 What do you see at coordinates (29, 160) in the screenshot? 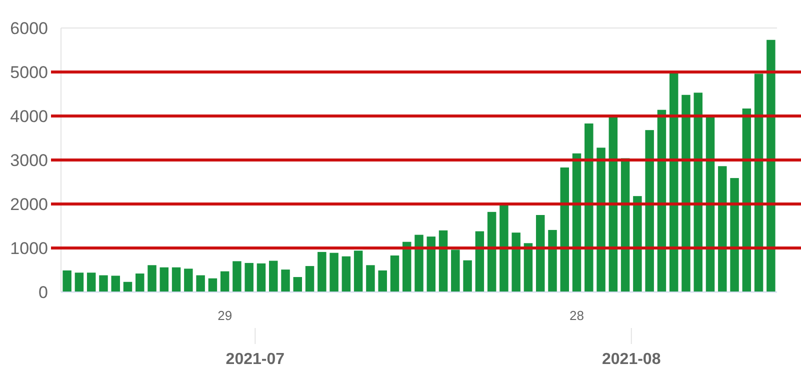
I see `y-tick-label: 3000` at bounding box center [29, 160].